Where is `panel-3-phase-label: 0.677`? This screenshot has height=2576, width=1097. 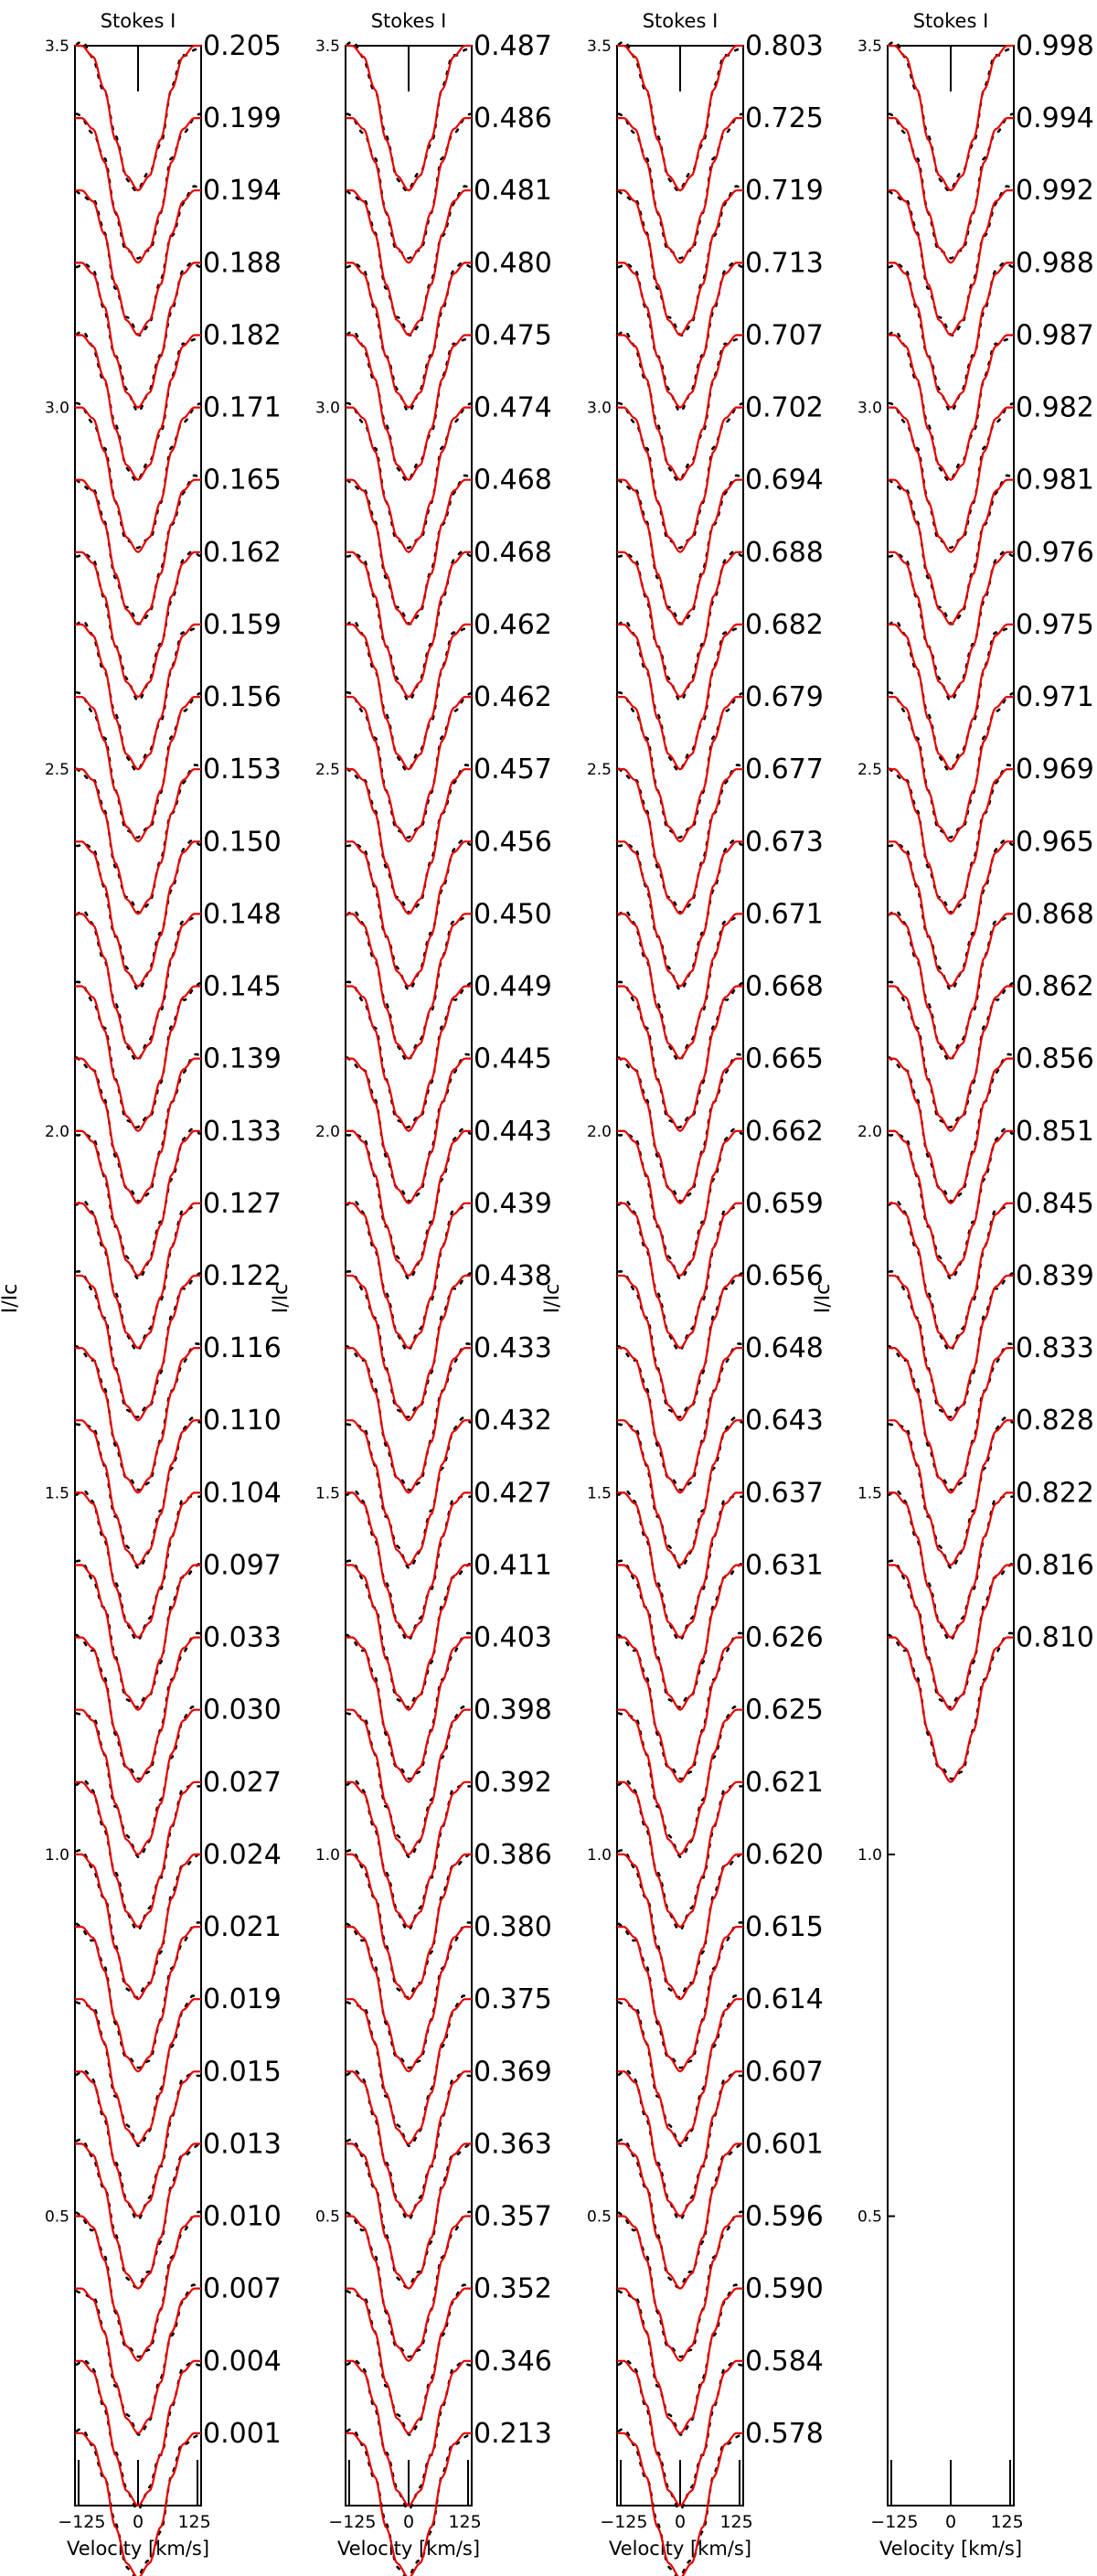
panel-3-phase-label: 0.677 is located at coordinates (785, 770).